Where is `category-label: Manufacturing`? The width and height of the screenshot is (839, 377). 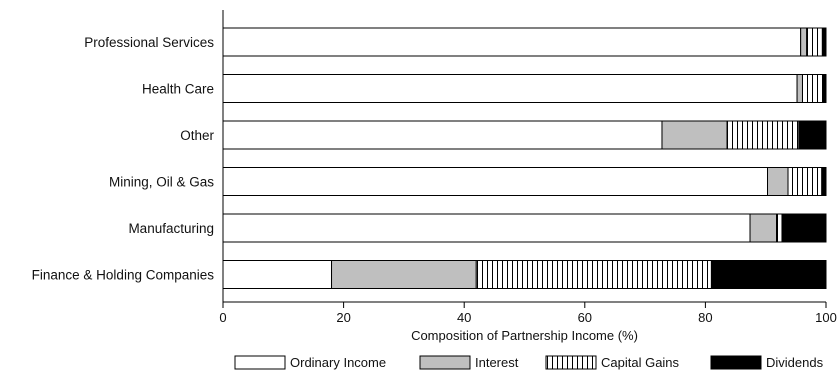 category-label: Manufacturing is located at coordinates (171, 228).